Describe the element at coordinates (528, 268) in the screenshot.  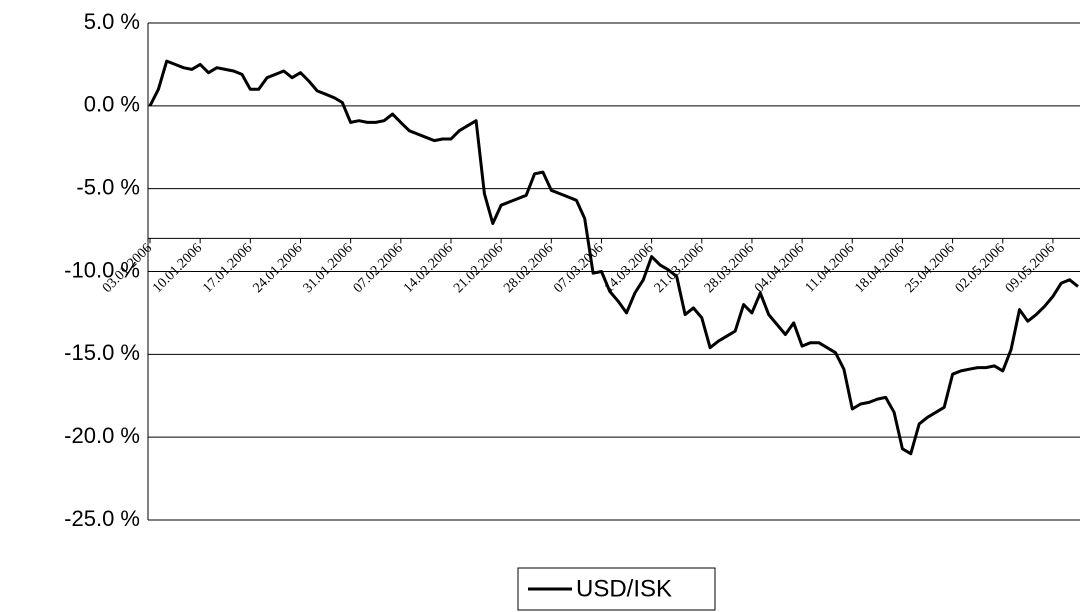
I see `x-tick-label: 28.02.2006` at that location.